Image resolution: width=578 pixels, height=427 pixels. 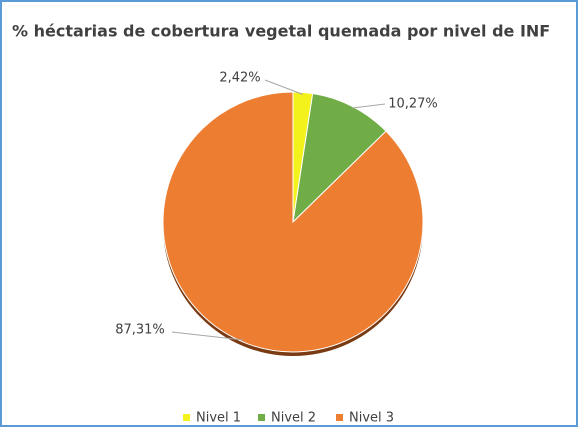 I want to click on pie-slice, so click(x=339, y=158).